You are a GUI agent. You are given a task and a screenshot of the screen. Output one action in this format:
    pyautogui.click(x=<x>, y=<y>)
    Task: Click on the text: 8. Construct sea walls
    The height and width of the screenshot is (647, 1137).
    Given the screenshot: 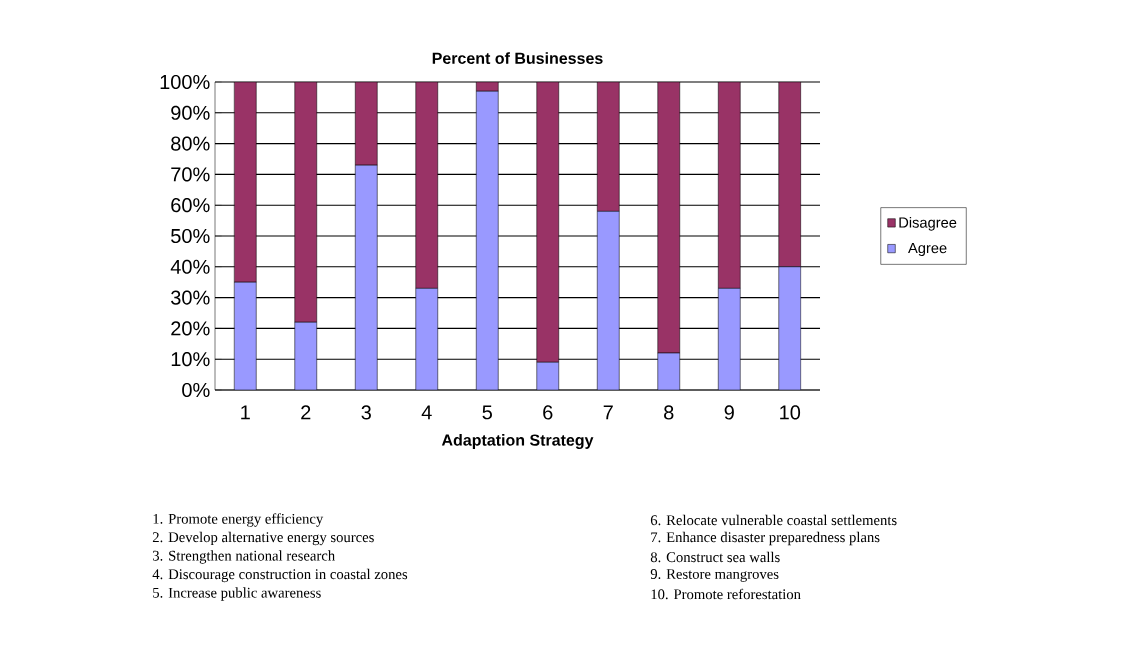 What is the action you would take?
    pyautogui.click(x=715, y=557)
    